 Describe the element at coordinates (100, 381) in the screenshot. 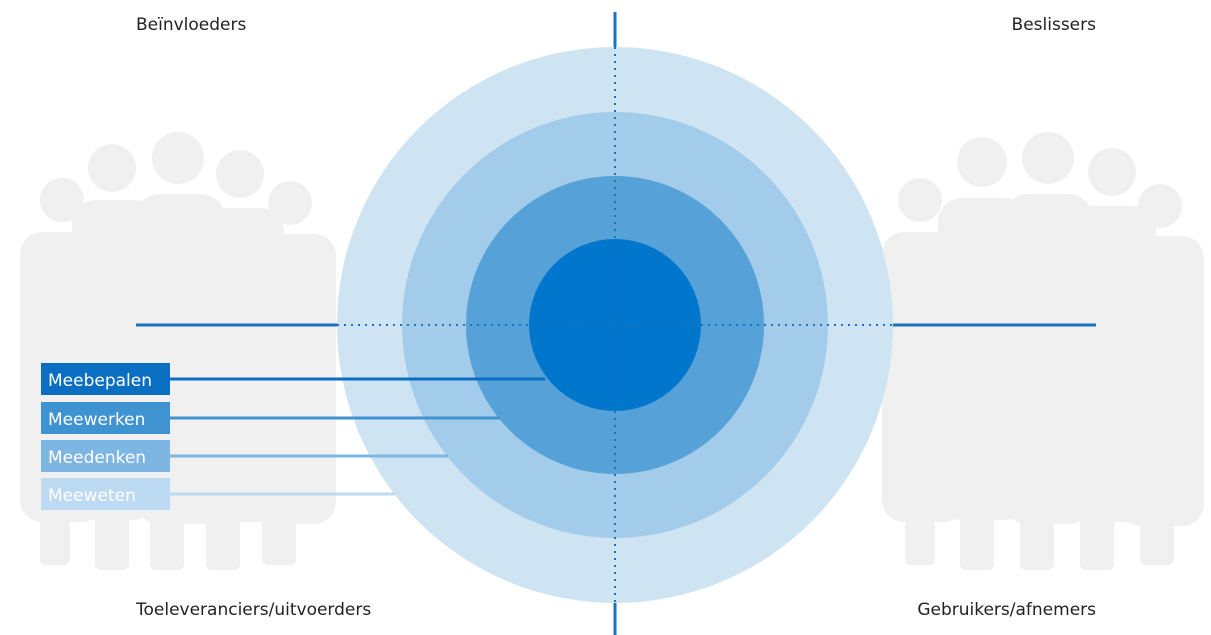

I see `level-label: Meebepalen` at that location.